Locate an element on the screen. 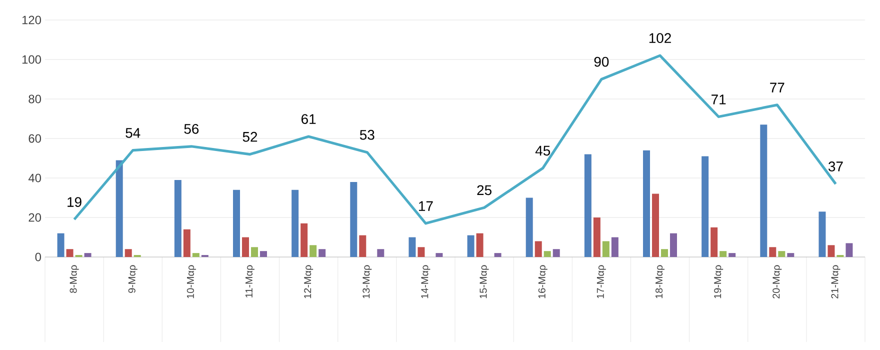 This screenshot has height=350, width=880. y-tick-label: 120 is located at coordinates (32, 20).